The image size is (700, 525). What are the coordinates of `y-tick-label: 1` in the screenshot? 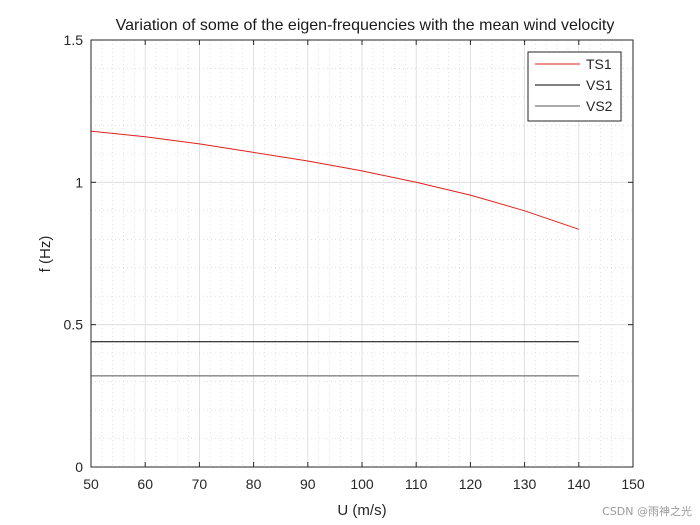 It's located at (79, 182).